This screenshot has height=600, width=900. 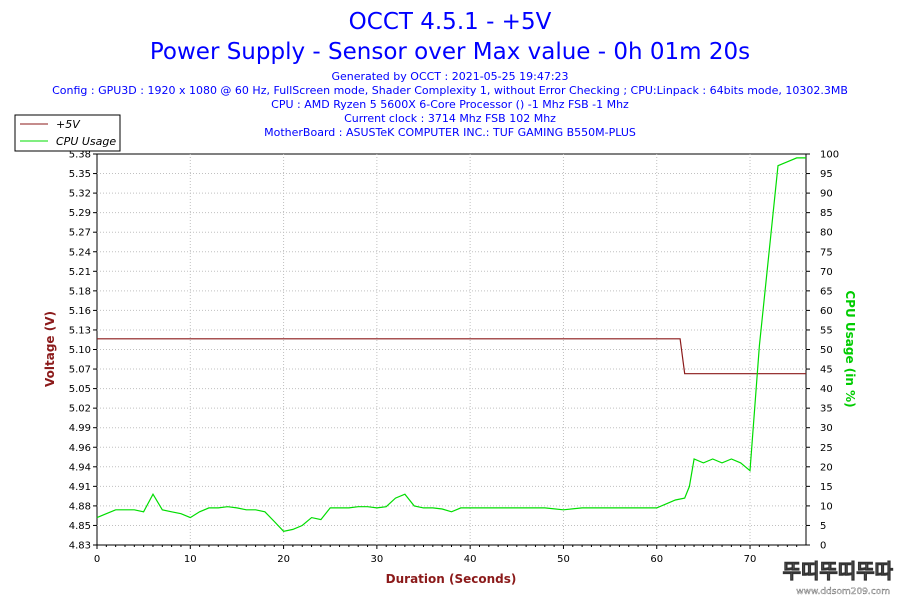 What do you see at coordinates (449, 76) in the screenshot?
I see `info-generated: Generated by OCCT : 2021-05-25 19:47:23` at bounding box center [449, 76].